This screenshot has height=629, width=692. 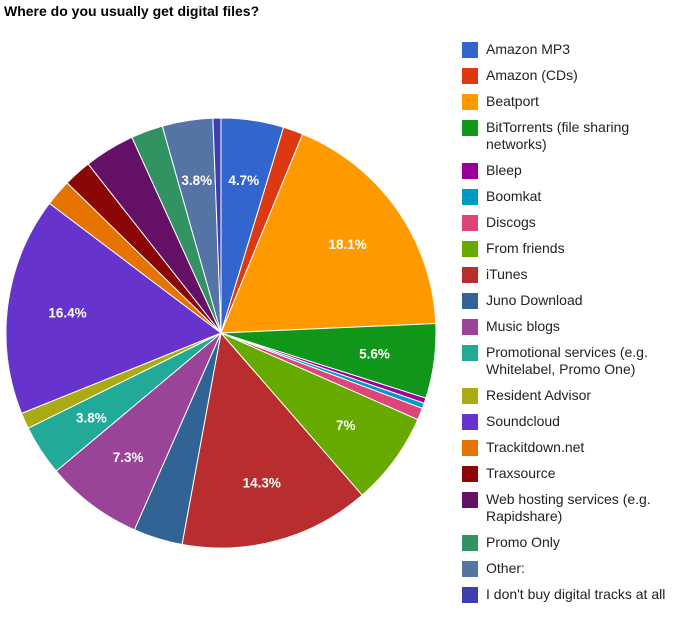 What do you see at coordinates (505, 568) in the screenshot?
I see `legend-label: Other:` at bounding box center [505, 568].